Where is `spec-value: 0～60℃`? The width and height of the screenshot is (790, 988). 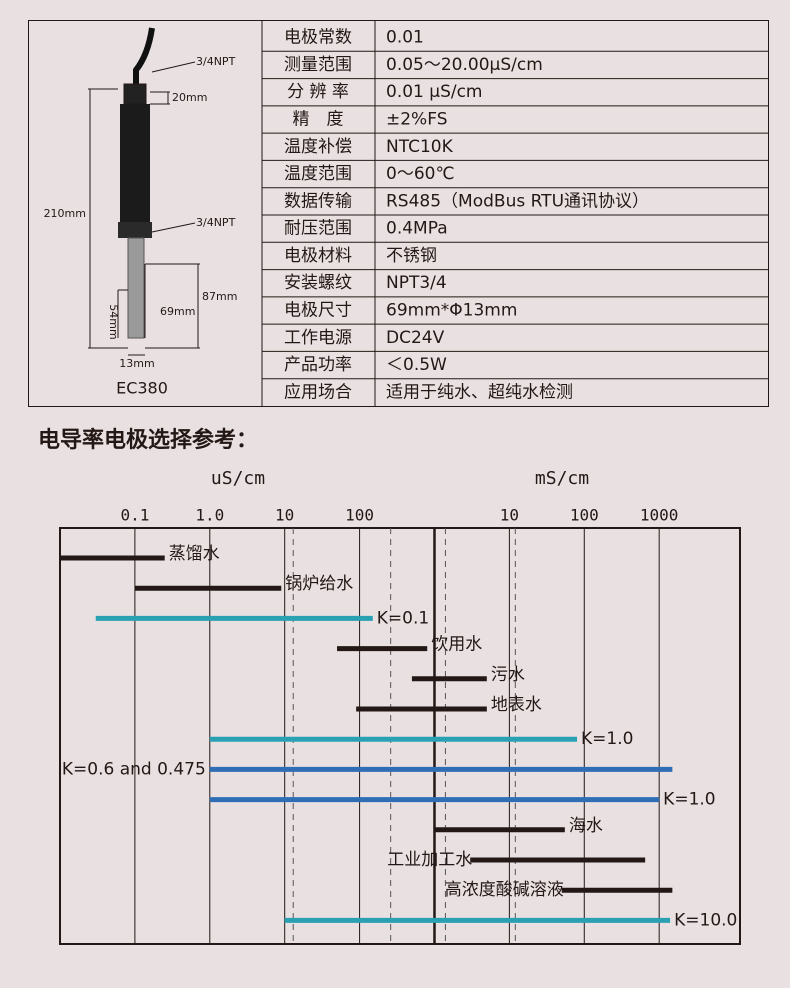 spec-value: 0～60℃ is located at coordinates (420, 174).